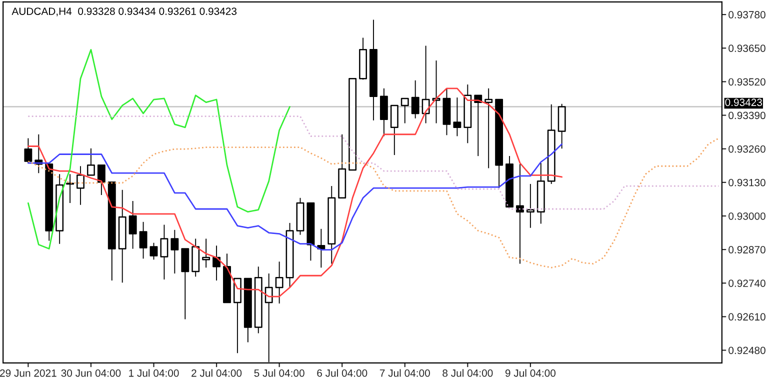 The height and width of the screenshot is (380, 768). Describe the element at coordinates (747, 250) in the screenshot. I see `y-tick-label: 0.92870` at that location.